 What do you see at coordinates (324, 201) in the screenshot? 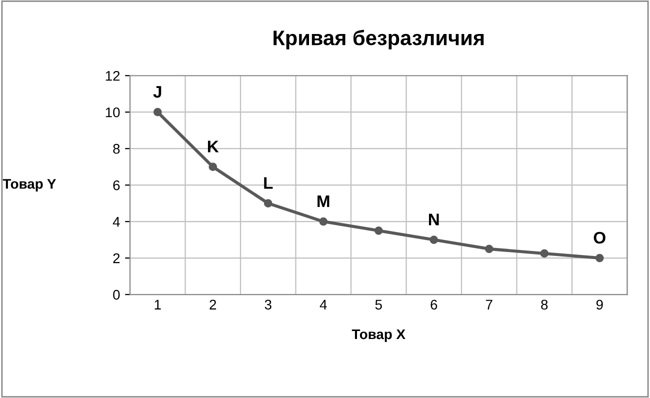
I see `annotation: M` at bounding box center [324, 201].